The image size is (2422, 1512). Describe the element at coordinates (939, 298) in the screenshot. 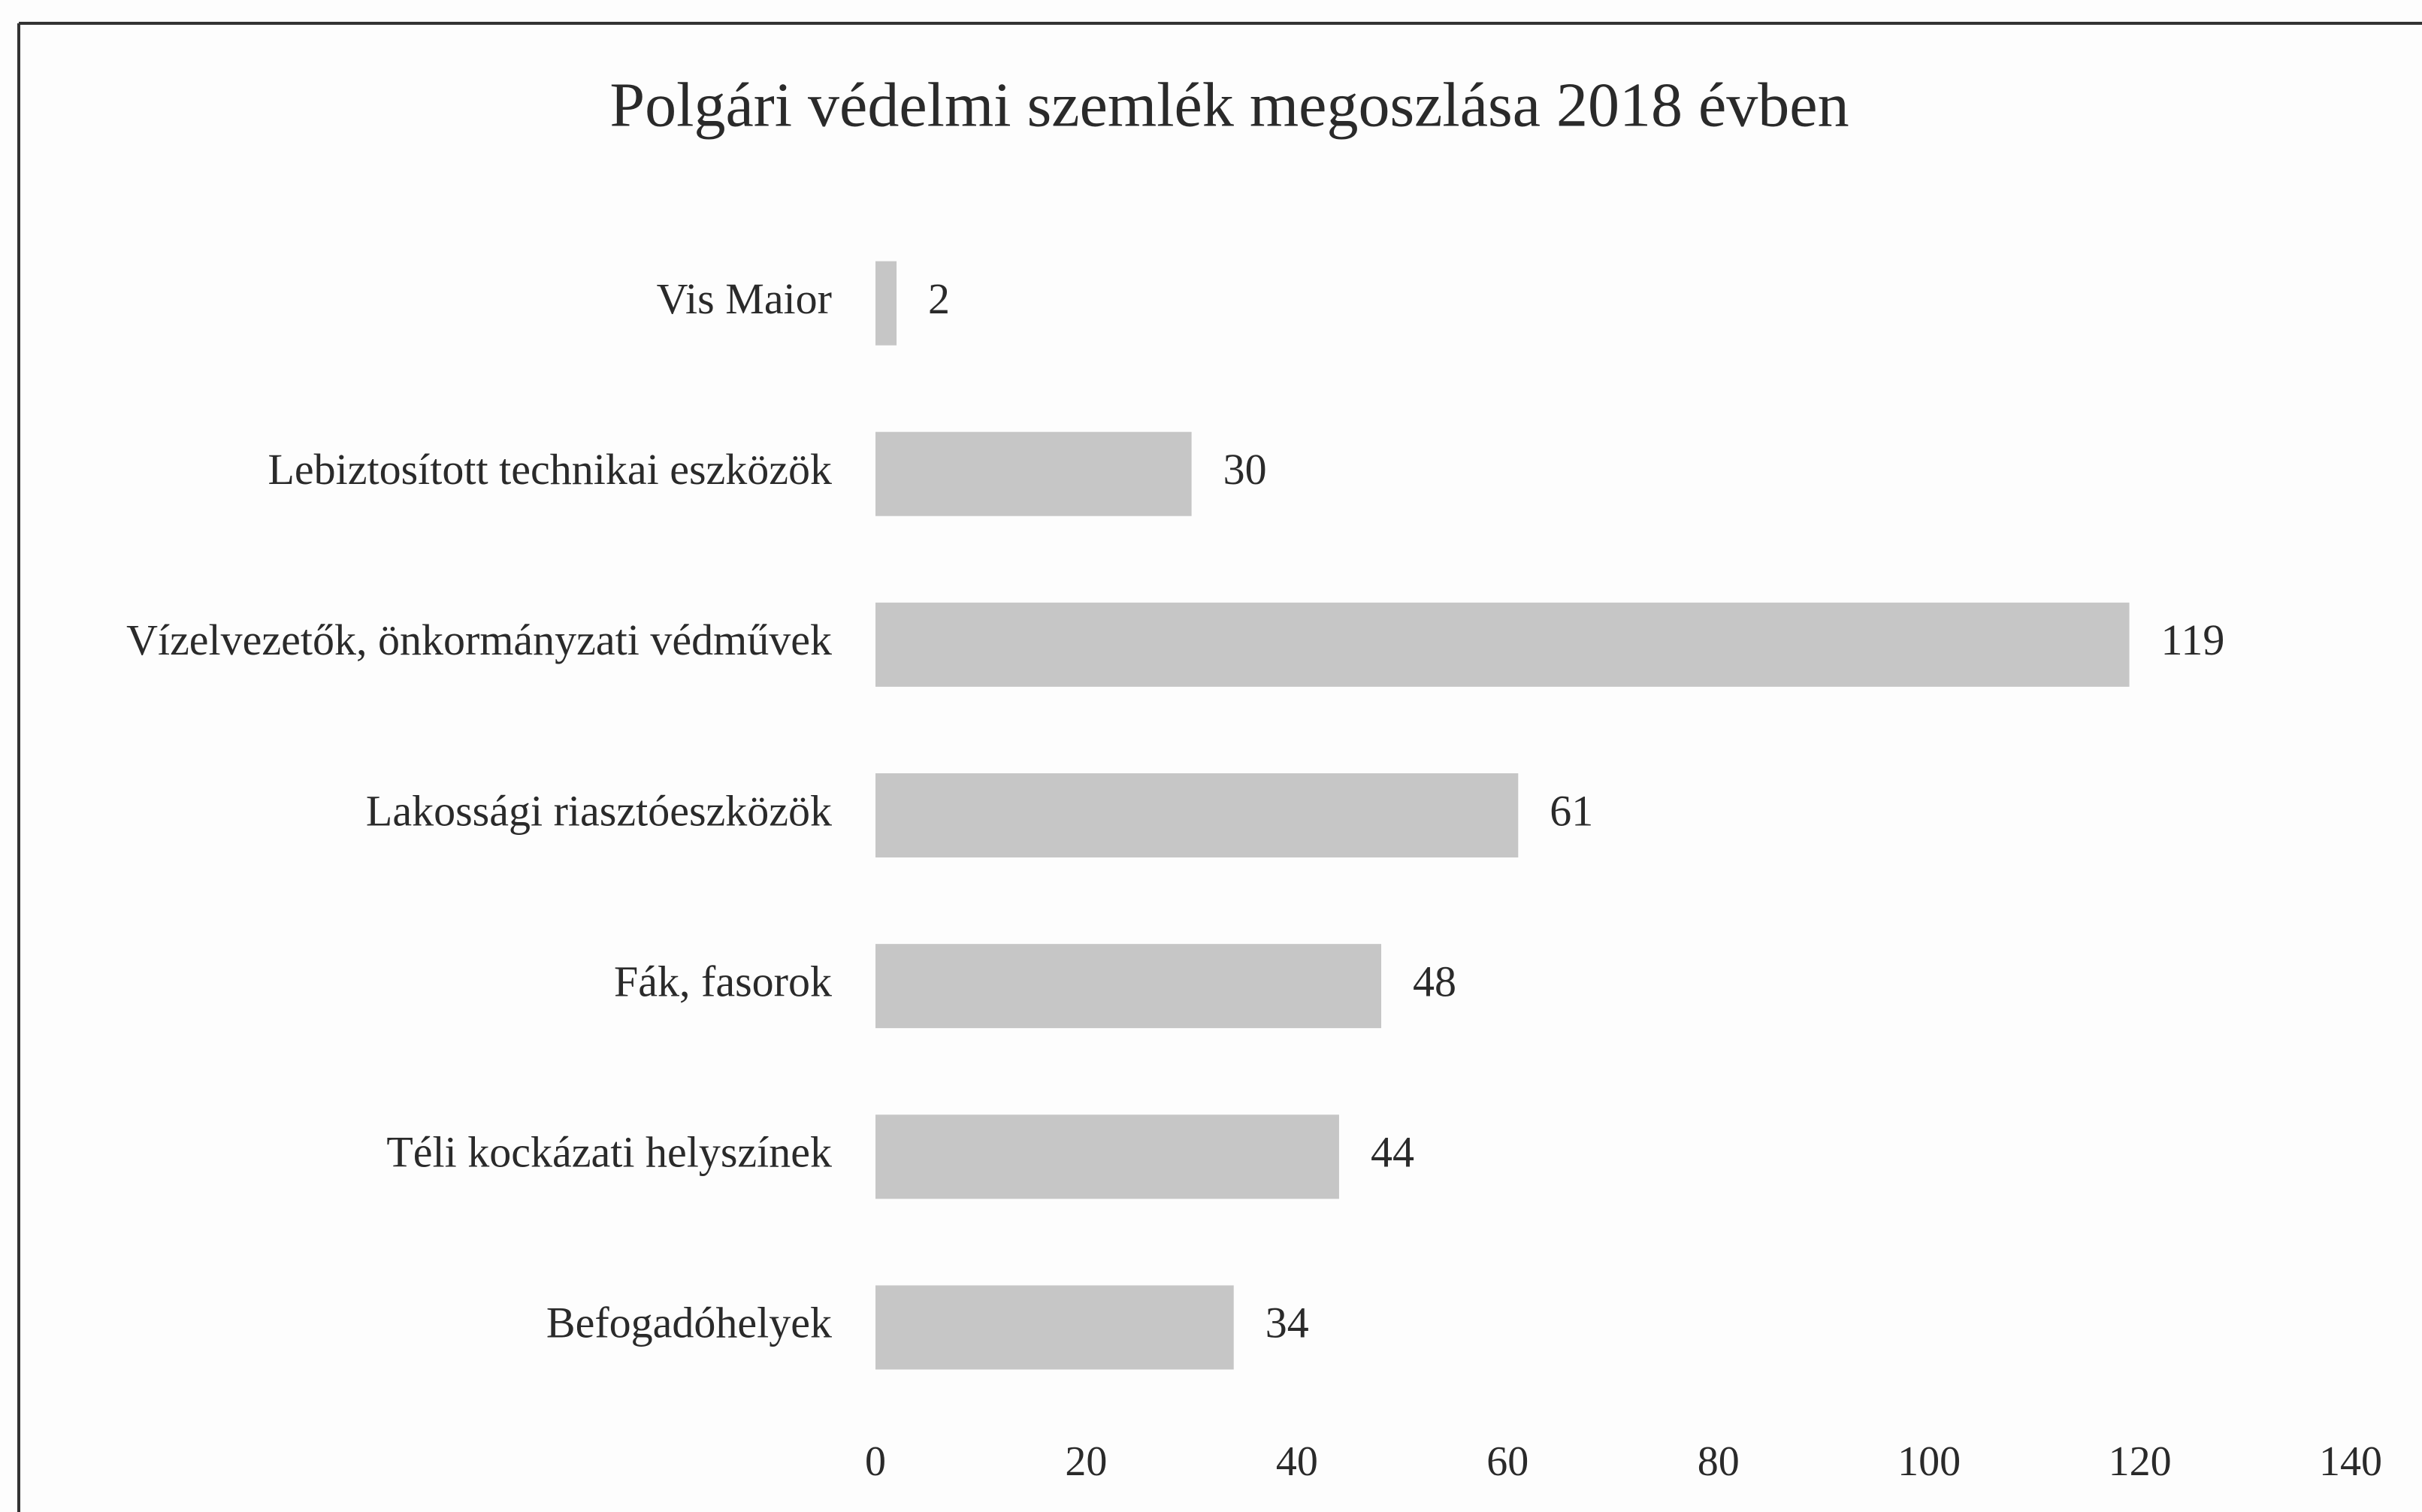

I see `data-label: 2` at that location.